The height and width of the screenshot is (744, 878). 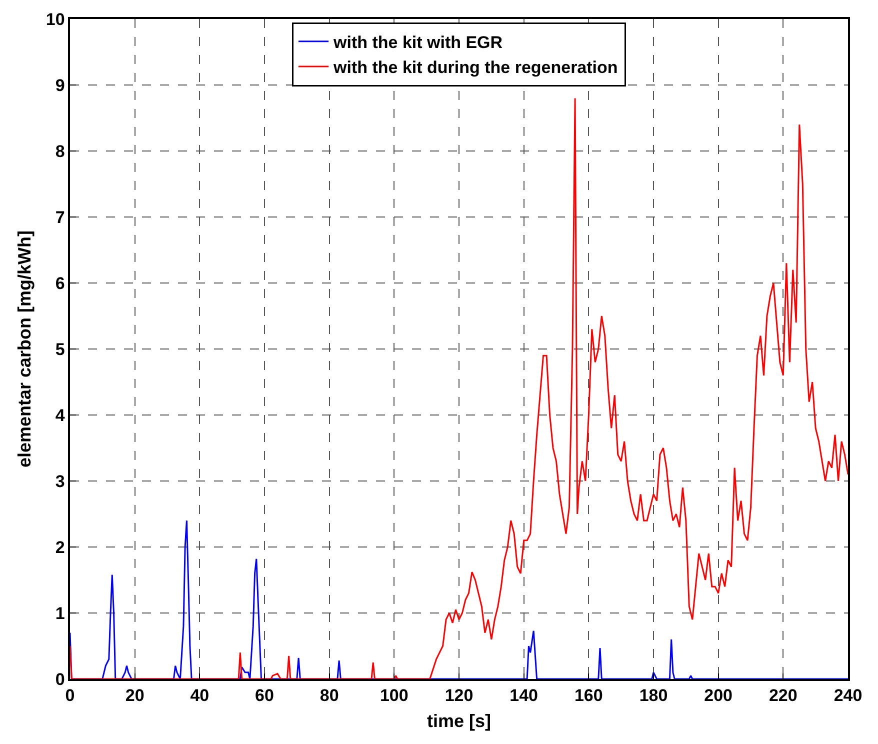 I want to click on y-tick-label: 4, so click(x=60, y=415).